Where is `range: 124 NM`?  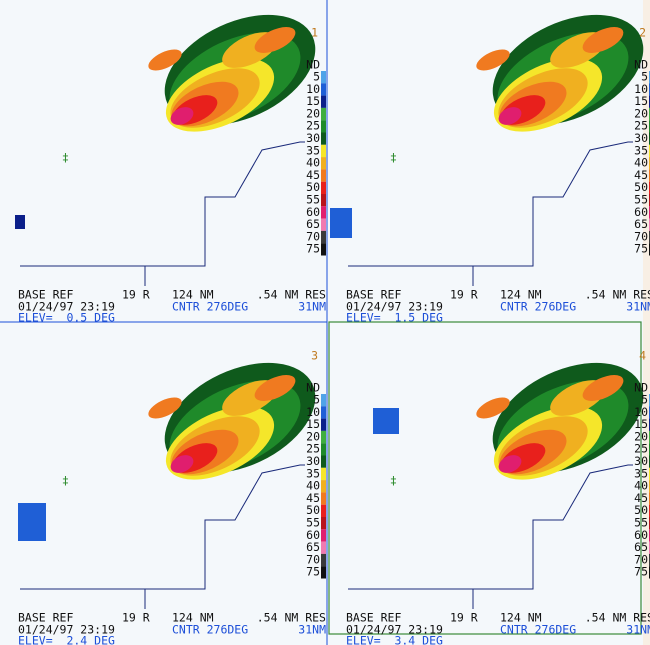 range: 124 NM is located at coordinates (193, 295).